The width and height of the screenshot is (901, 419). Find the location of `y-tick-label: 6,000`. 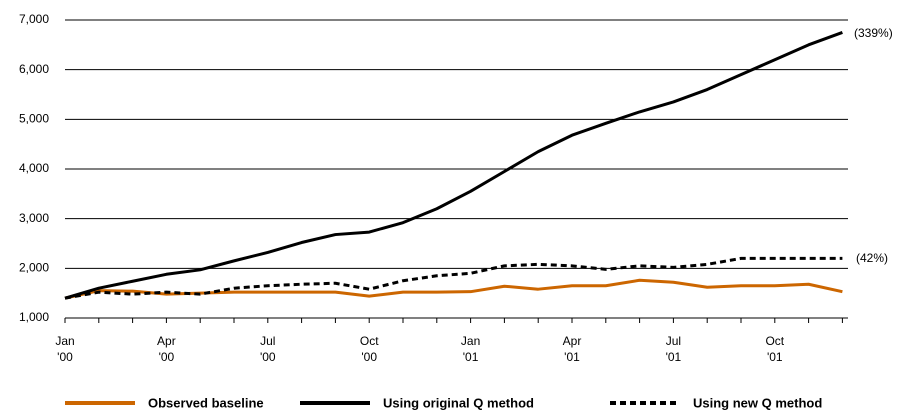

y-tick-label: 6,000 is located at coordinates (34, 69).